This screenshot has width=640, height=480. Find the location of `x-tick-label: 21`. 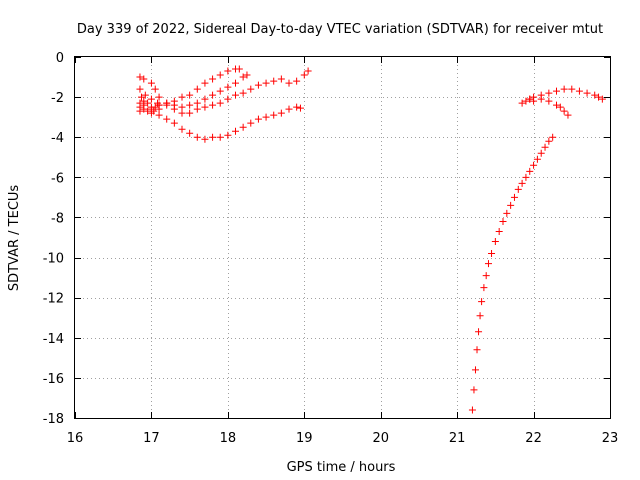

x-tick-label: 21 is located at coordinates (457, 438).